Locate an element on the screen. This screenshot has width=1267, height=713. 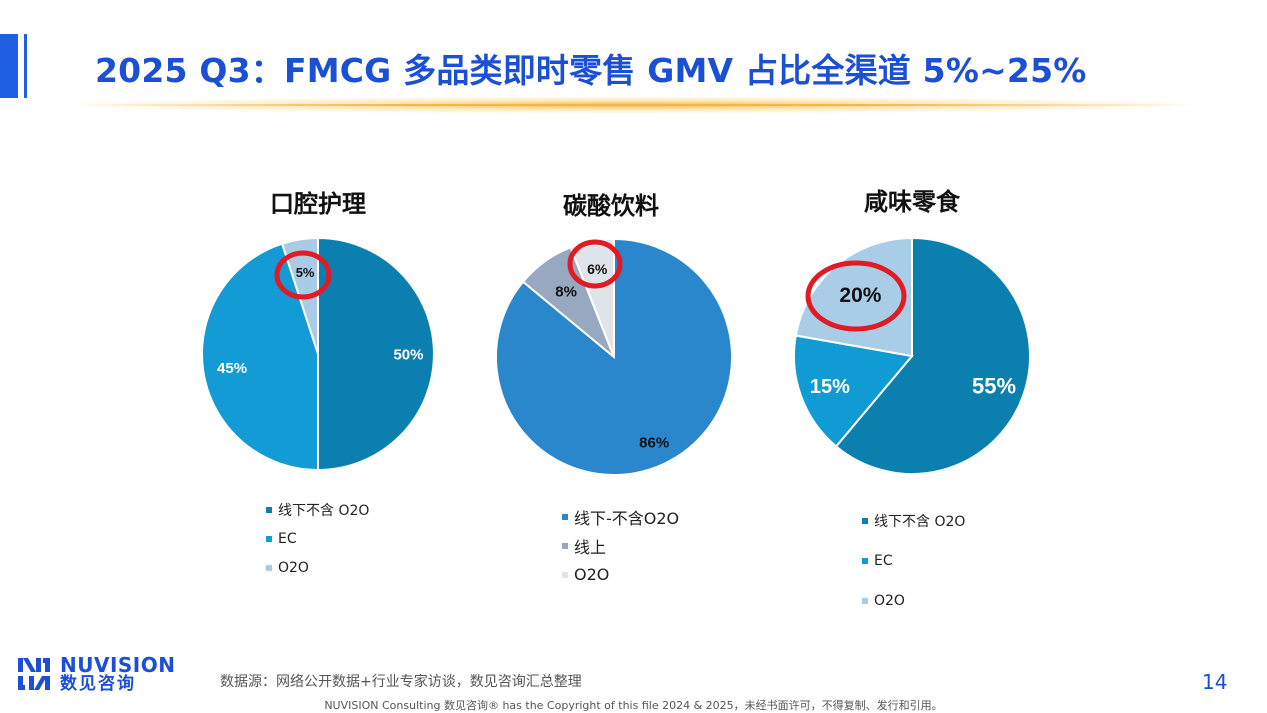
pie-svg: 50% 45% 5% is located at coordinates (318, 354).